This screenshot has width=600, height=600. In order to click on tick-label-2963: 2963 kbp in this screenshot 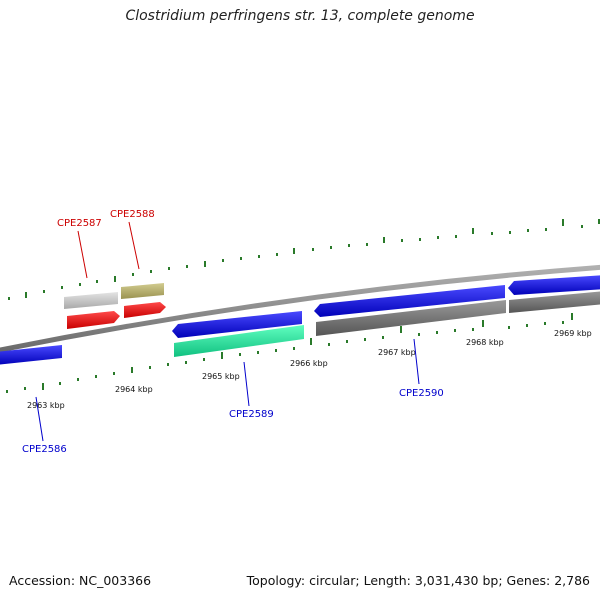, I will do `click(46, 405)`.